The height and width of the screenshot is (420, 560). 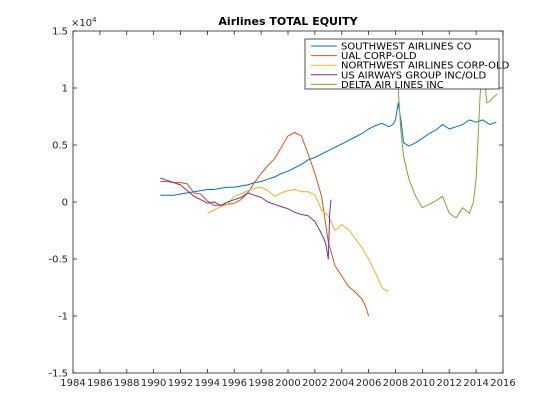 What do you see at coordinates (153, 383) in the screenshot?
I see `x-tick-label: 1990` at bounding box center [153, 383].